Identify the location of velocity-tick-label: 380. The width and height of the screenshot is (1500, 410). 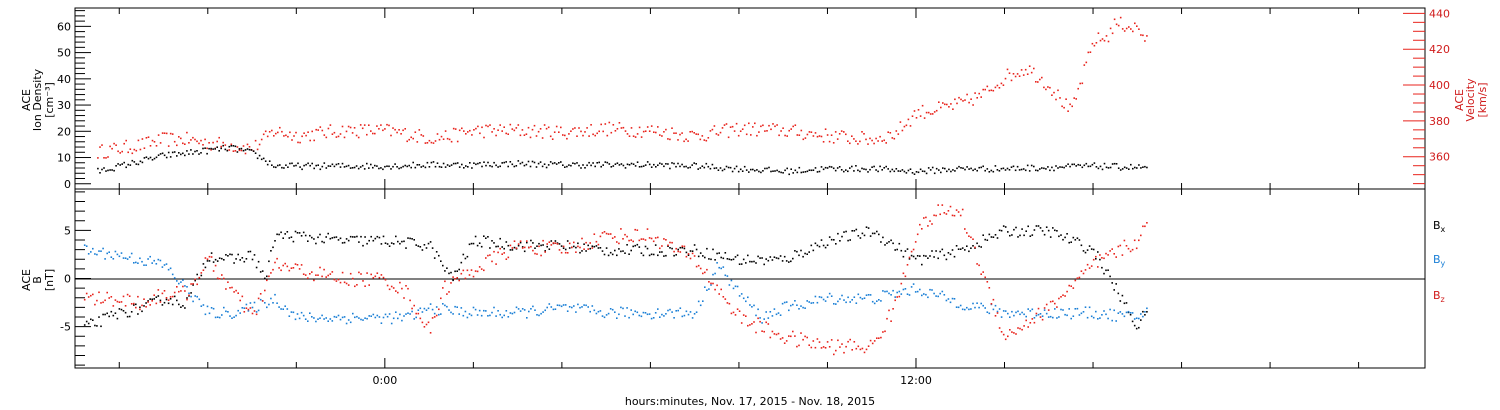
(1439, 121).